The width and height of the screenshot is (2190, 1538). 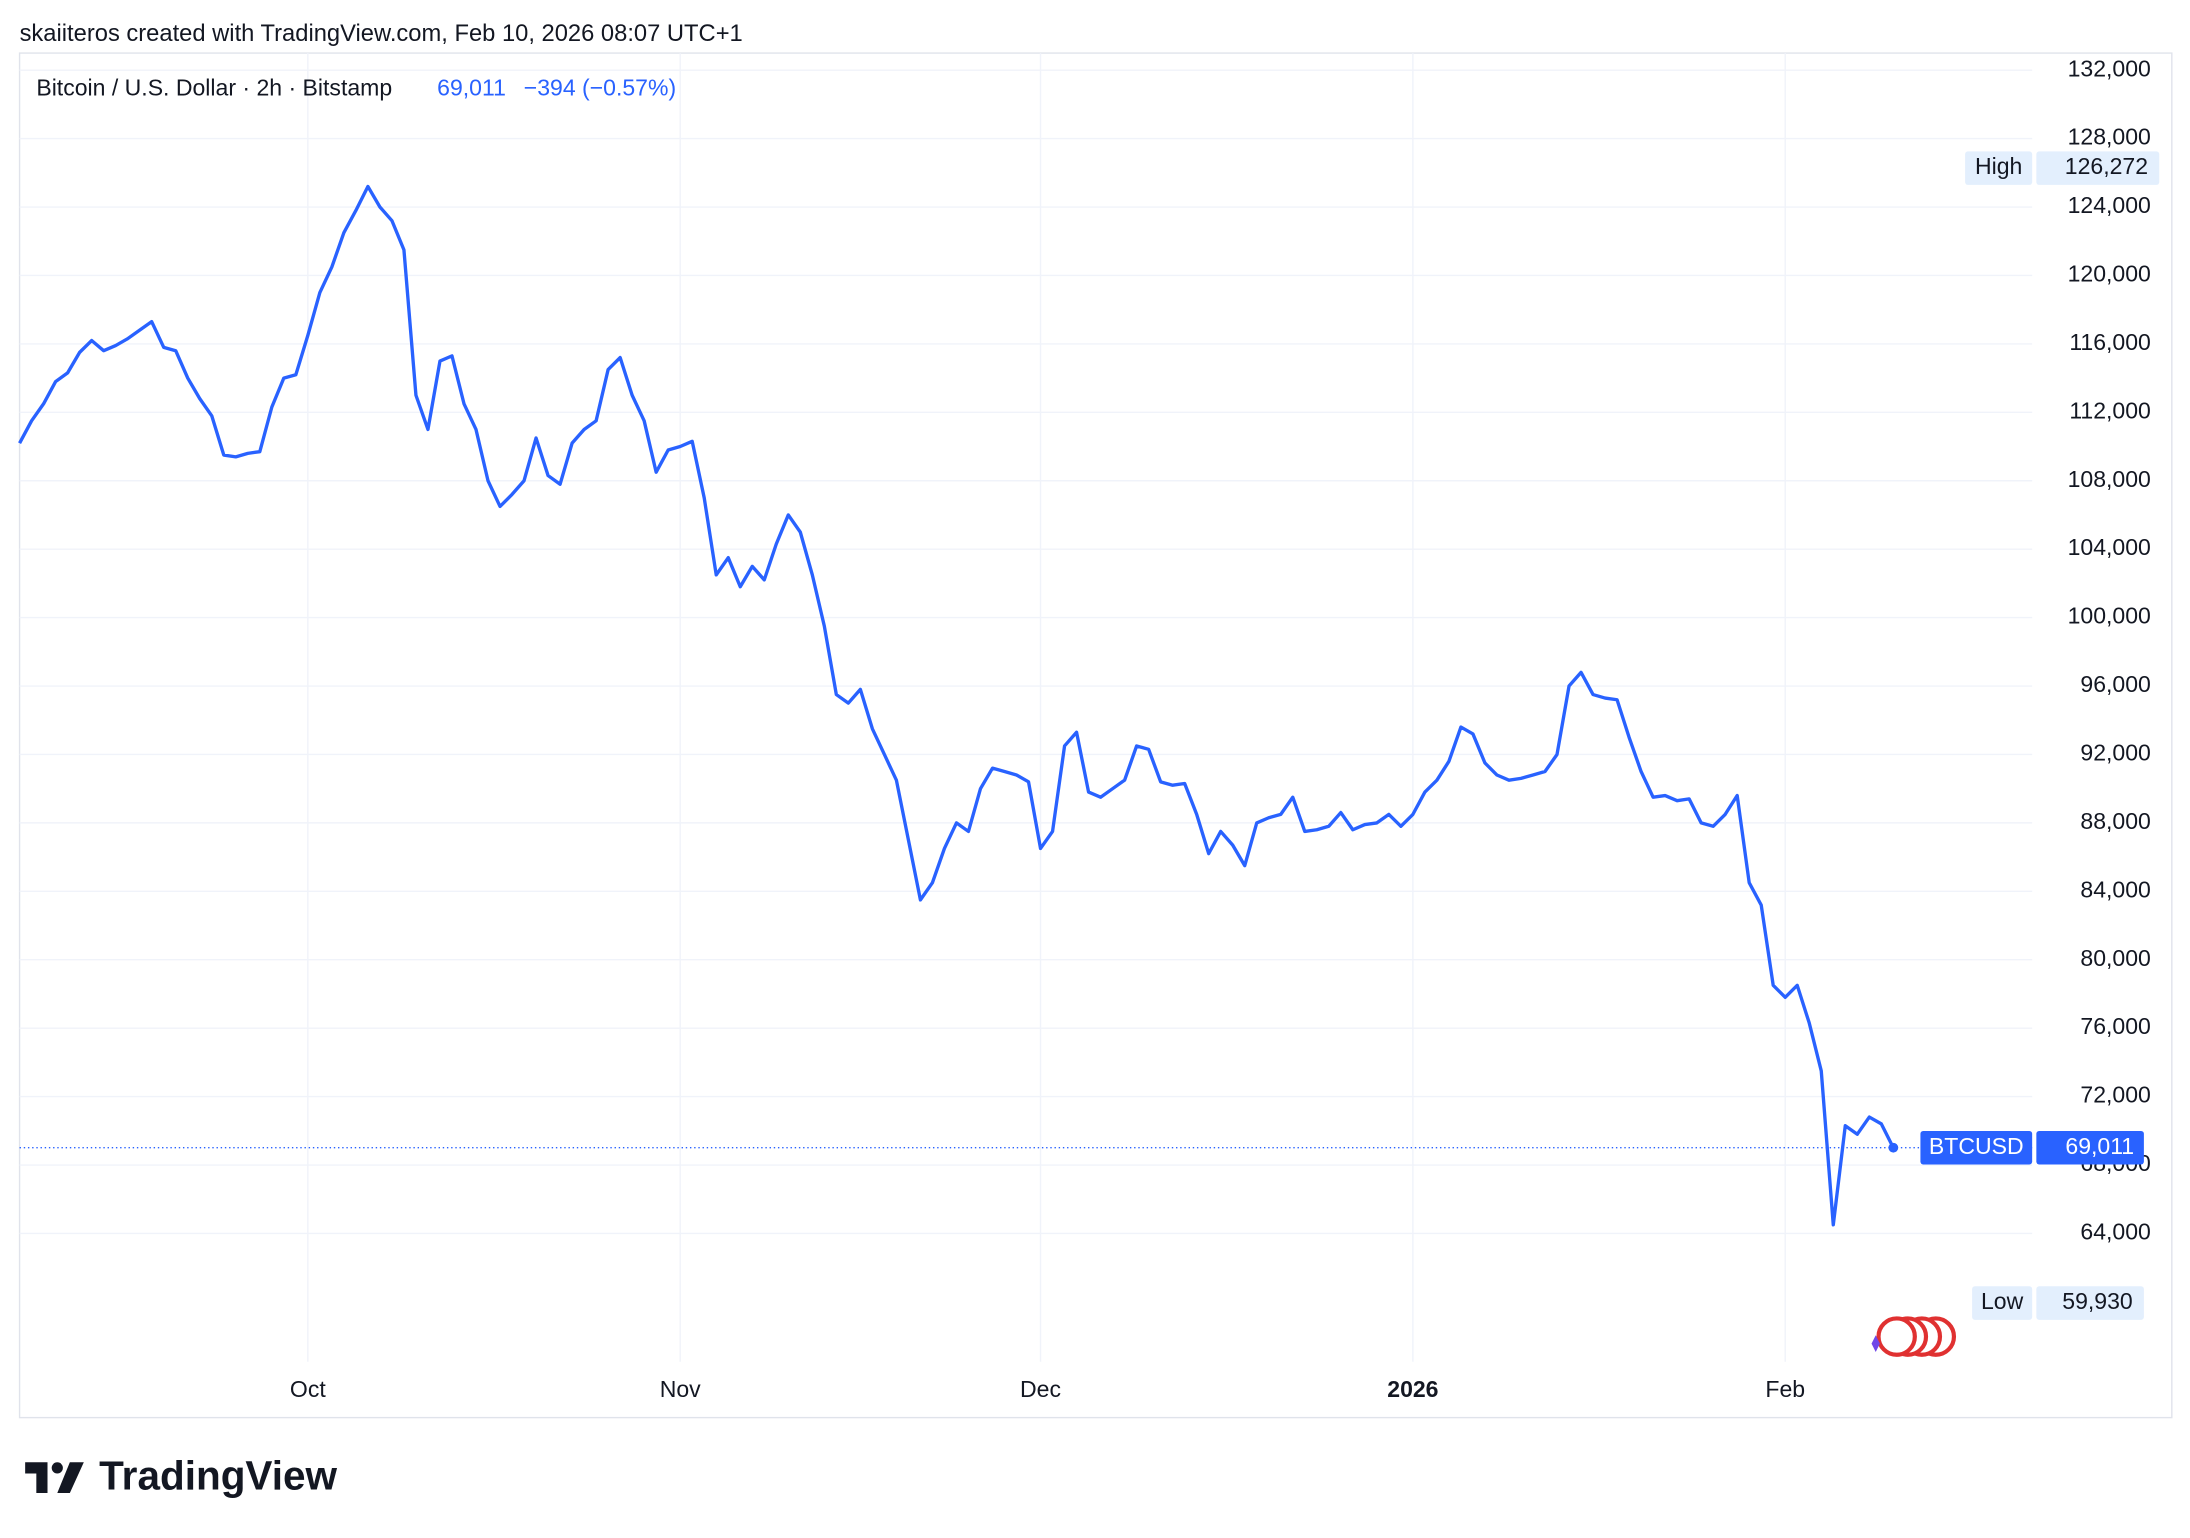 What do you see at coordinates (2109, 479) in the screenshot?
I see `y-tick-label: 108,000` at bounding box center [2109, 479].